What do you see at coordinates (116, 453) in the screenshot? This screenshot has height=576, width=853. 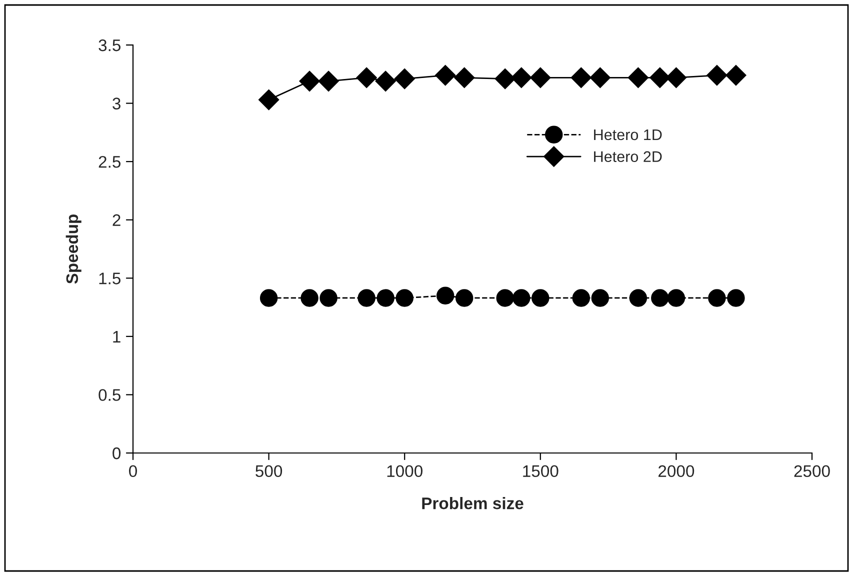 I see `y-tick-label: 0` at bounding box center [116, 453].